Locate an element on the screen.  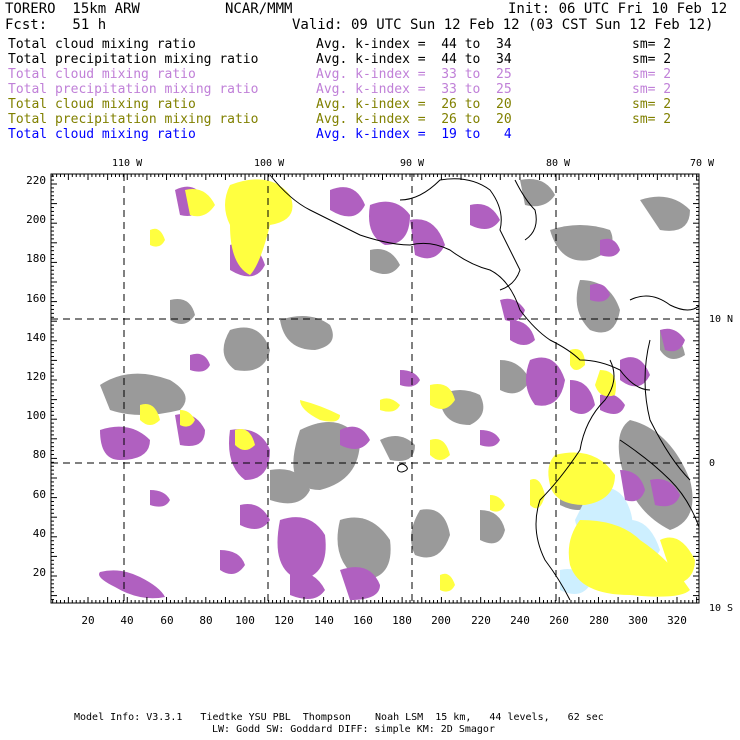
x-tick-label: 180 is located at coordinates (402, 620).